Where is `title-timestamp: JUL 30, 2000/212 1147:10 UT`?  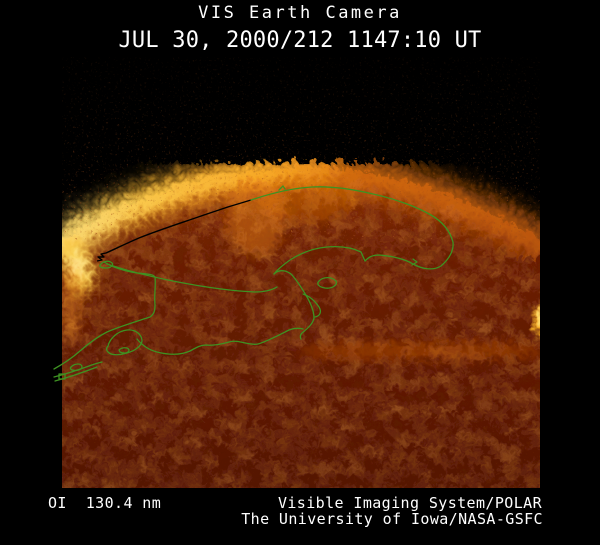
title-timestamp: JUL 30, 2000/212 1147:10 UT is located at coordinates (300, 40).